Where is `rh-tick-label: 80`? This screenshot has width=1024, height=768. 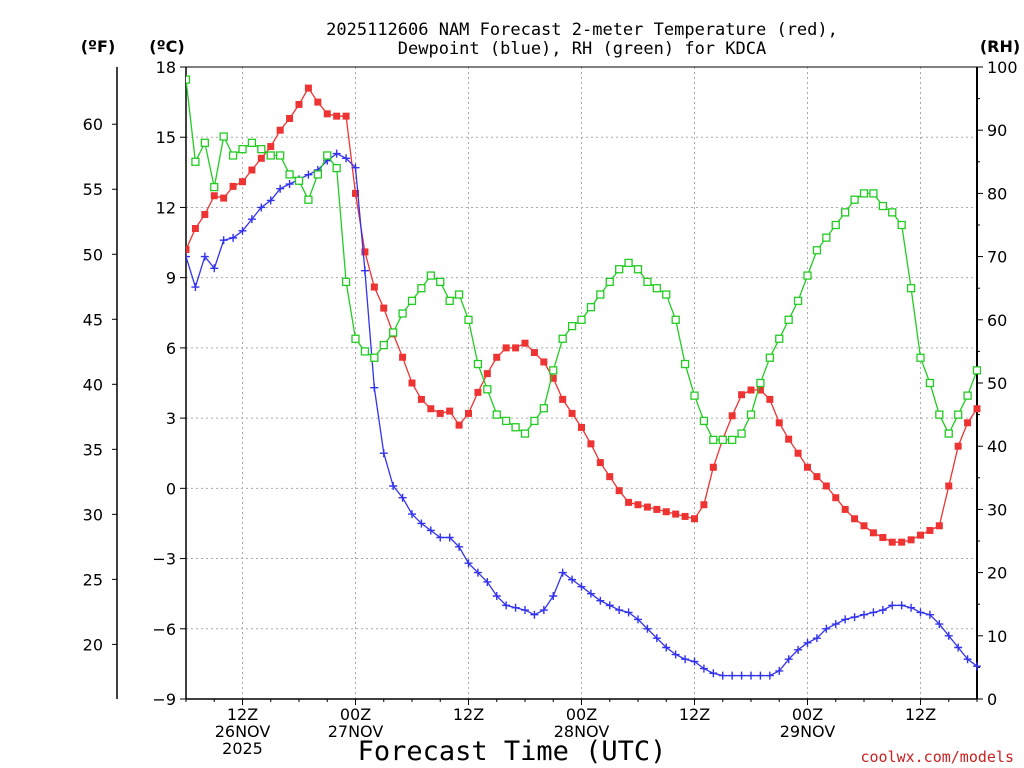 rh-tick-label: 80 is located at coordinates (997, 193).